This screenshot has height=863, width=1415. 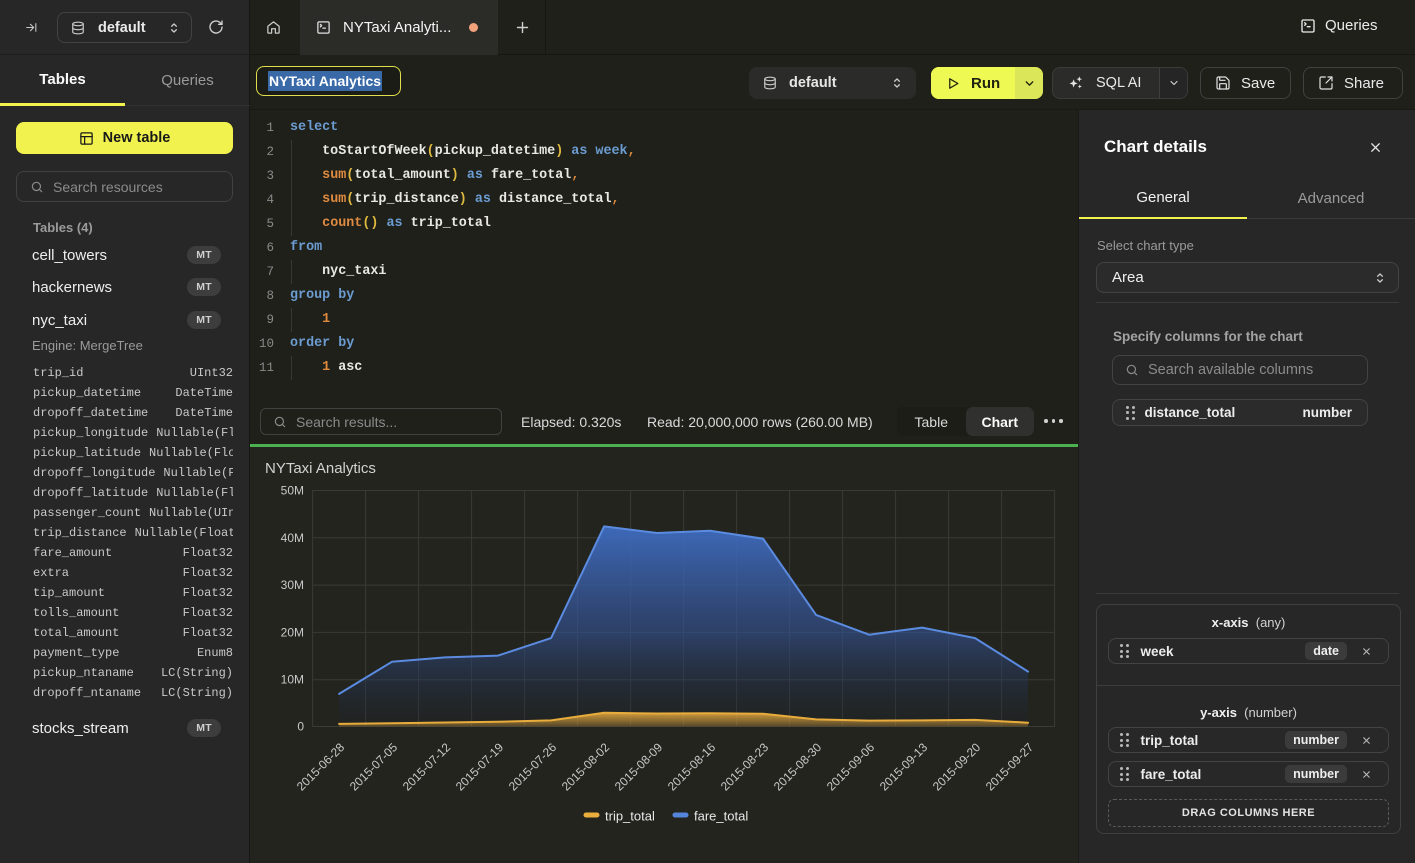 What do you see at coordinates (586, 767) in the screenshot?
I see `svg-text: 2015-08-02` at bounding box center [586, 767].